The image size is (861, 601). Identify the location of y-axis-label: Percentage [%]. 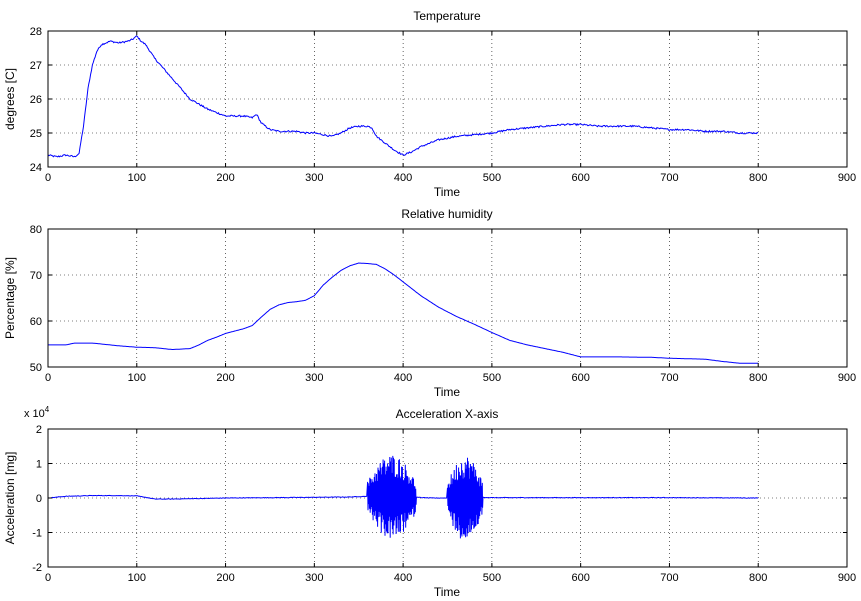
(10, 298).